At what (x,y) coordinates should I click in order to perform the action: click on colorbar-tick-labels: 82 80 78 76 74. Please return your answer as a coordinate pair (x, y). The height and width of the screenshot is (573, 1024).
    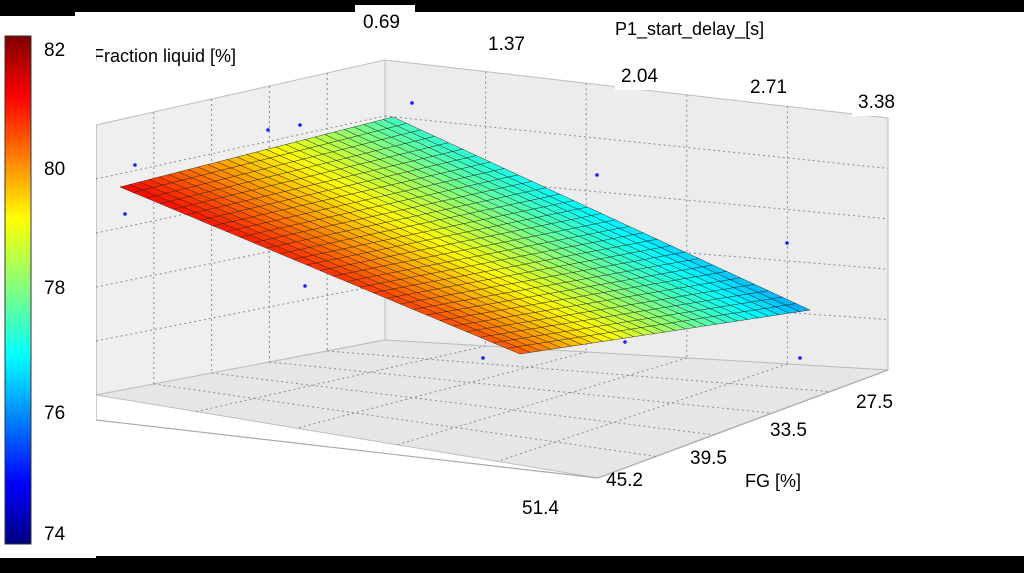
    Looking at the image, I should click on (55, 292).